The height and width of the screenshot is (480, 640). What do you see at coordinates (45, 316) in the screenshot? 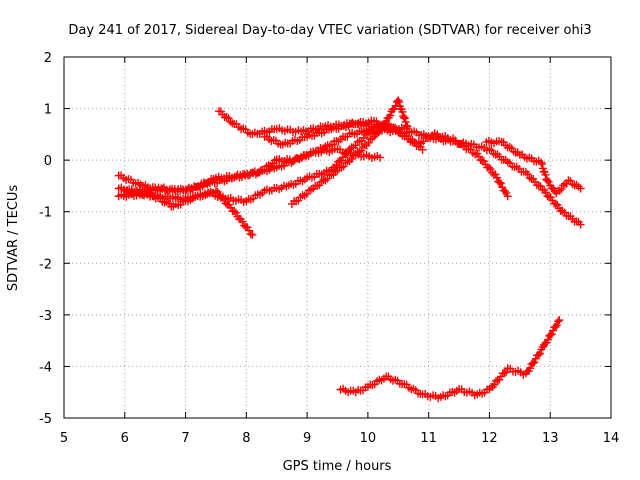
I see `y-tick-label: -3` at bounding box center [45, 316].